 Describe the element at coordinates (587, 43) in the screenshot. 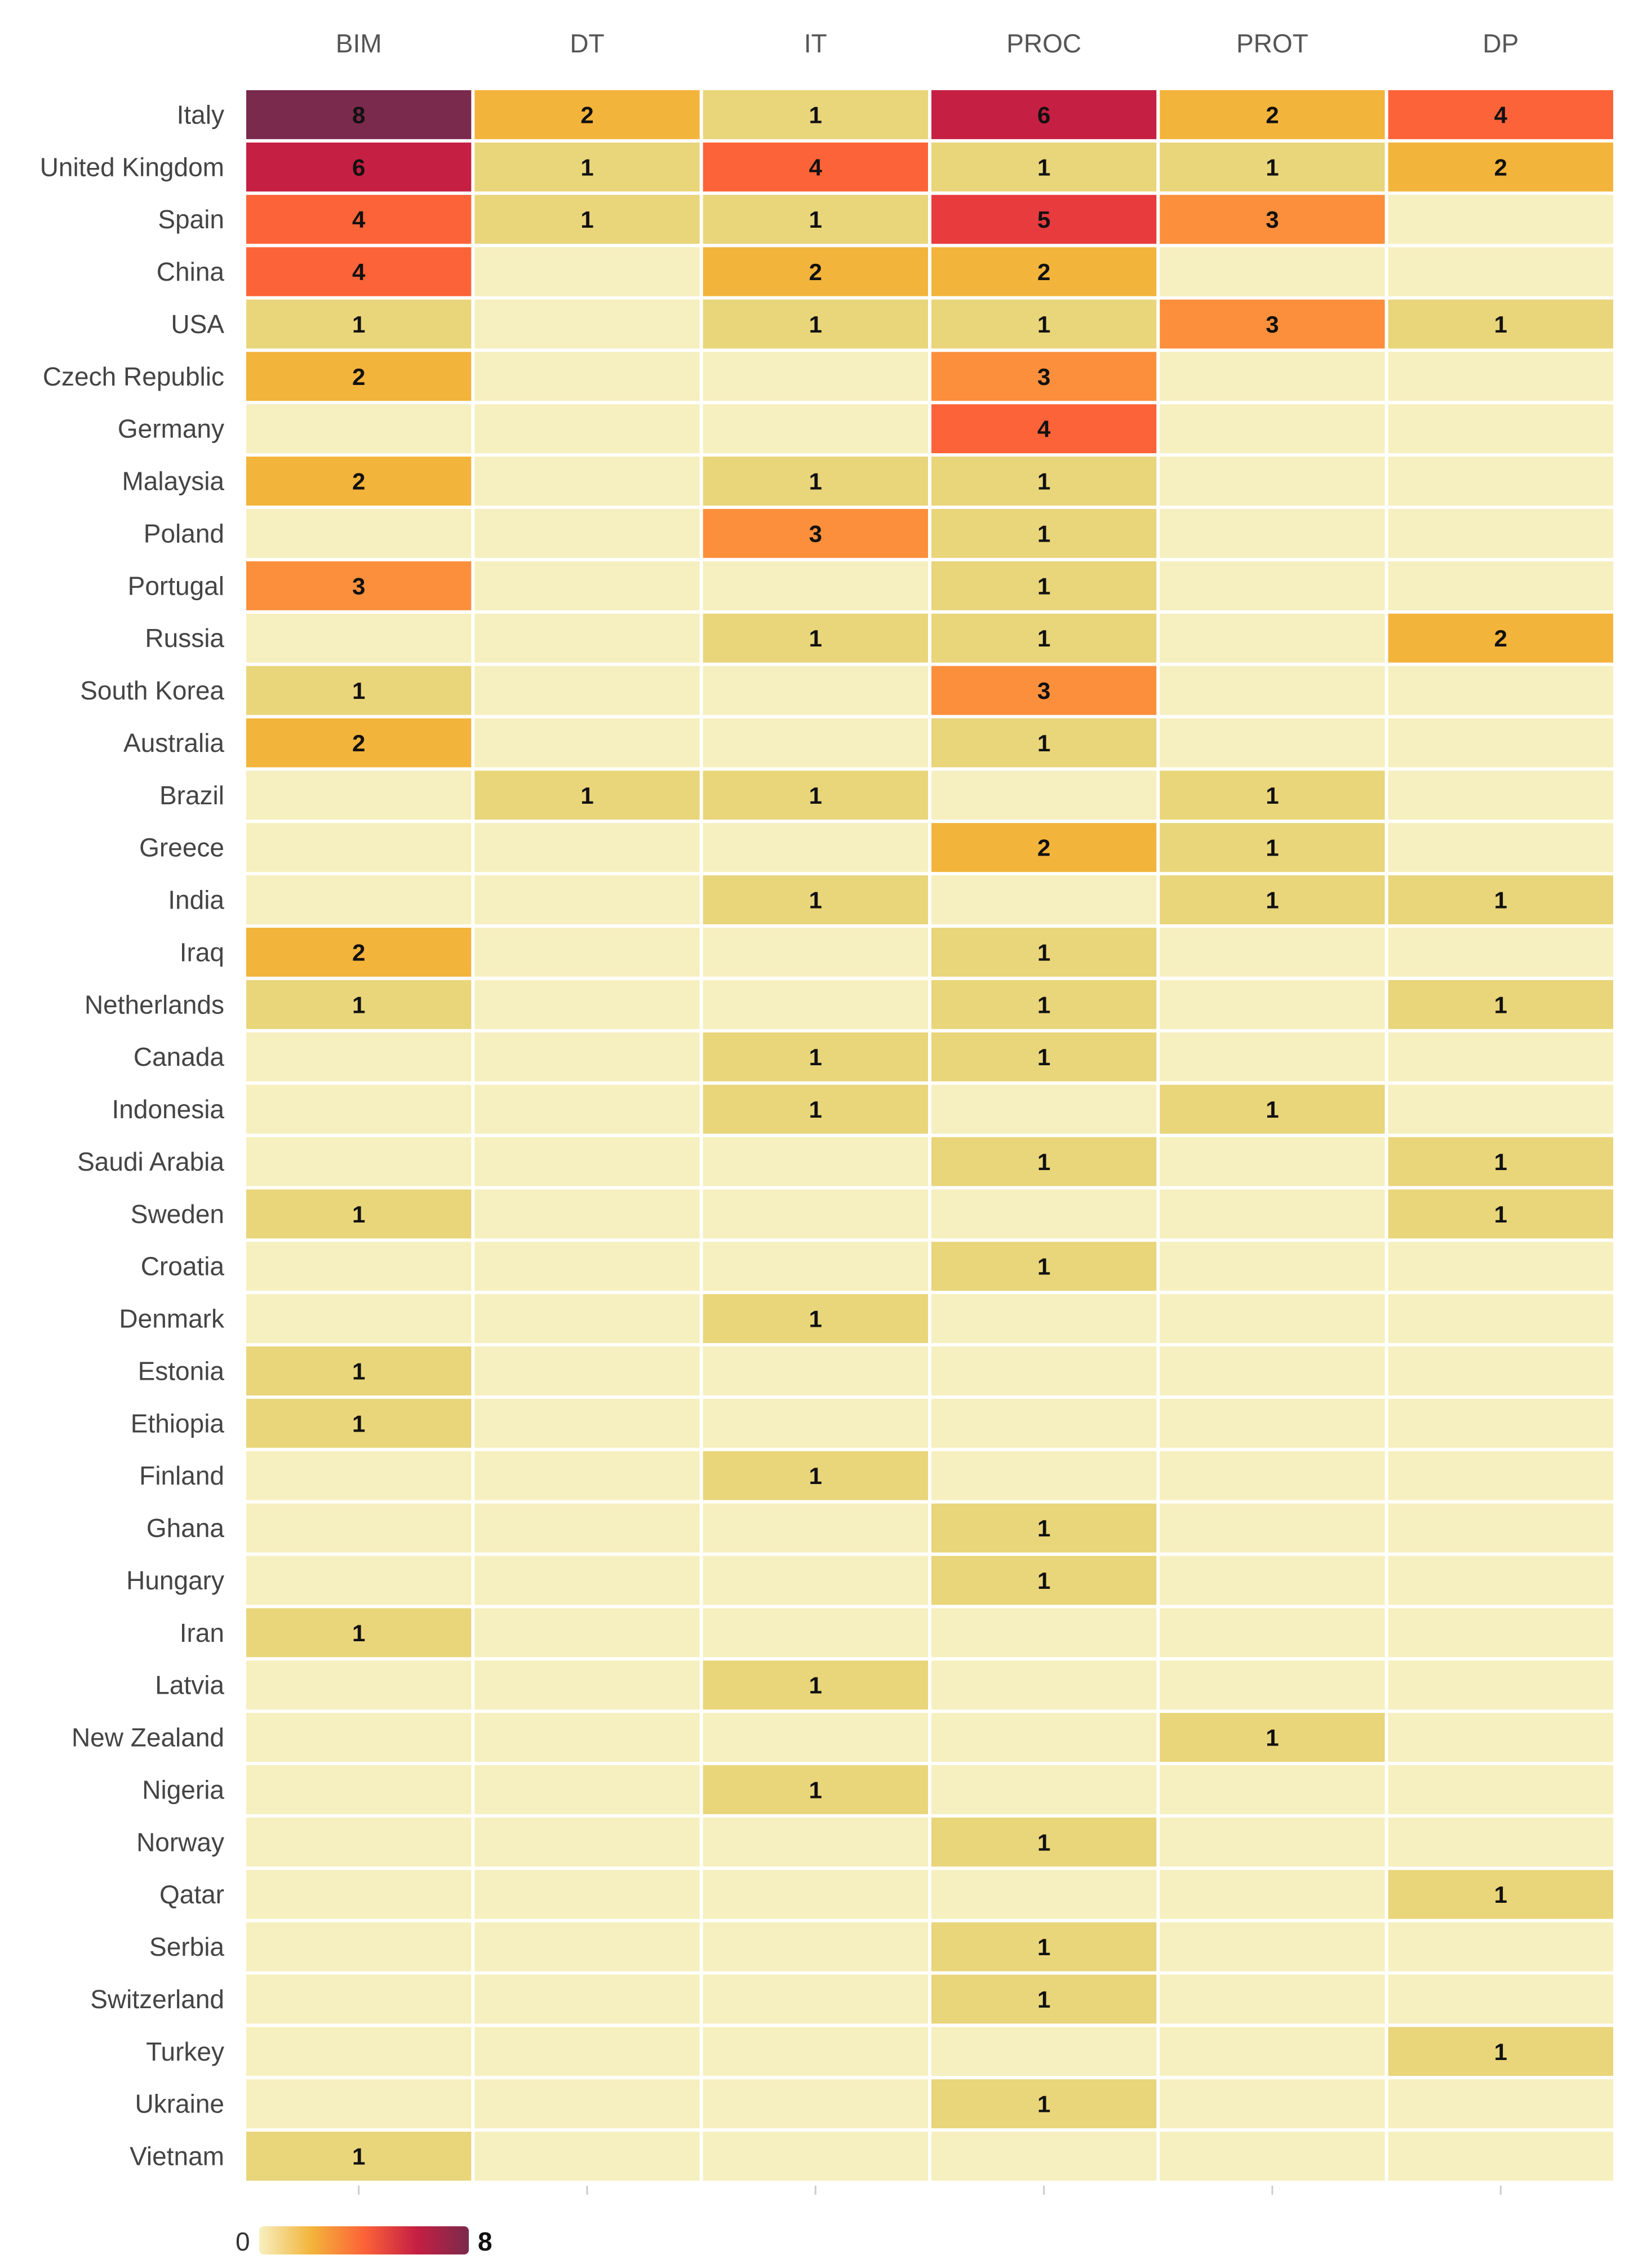

I see `column-label: DT` at that location.